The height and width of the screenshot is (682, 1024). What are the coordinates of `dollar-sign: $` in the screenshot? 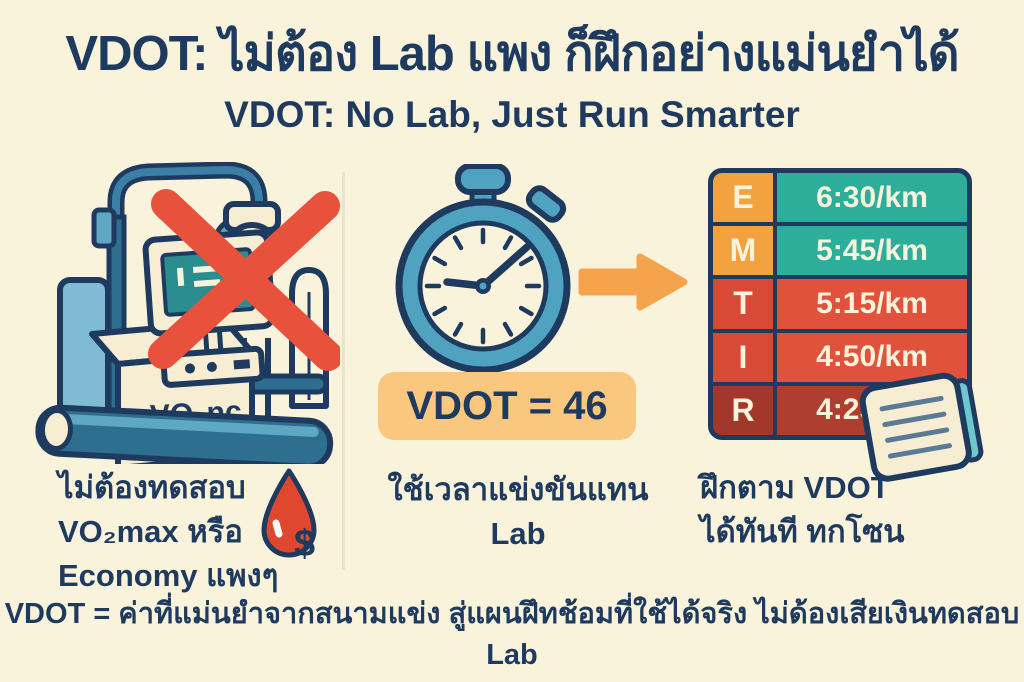 It's located at (304, 544).